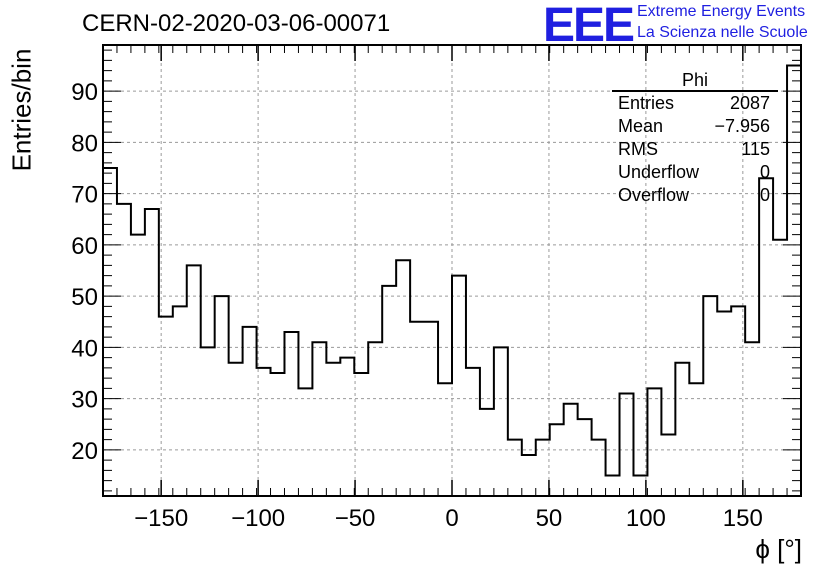 The width and height of the screenshot is (836, 572). What do you see at coordinates (695, 81) in the screenshot?
I see `stats-title: Phi` at bounding box center [695, 81].